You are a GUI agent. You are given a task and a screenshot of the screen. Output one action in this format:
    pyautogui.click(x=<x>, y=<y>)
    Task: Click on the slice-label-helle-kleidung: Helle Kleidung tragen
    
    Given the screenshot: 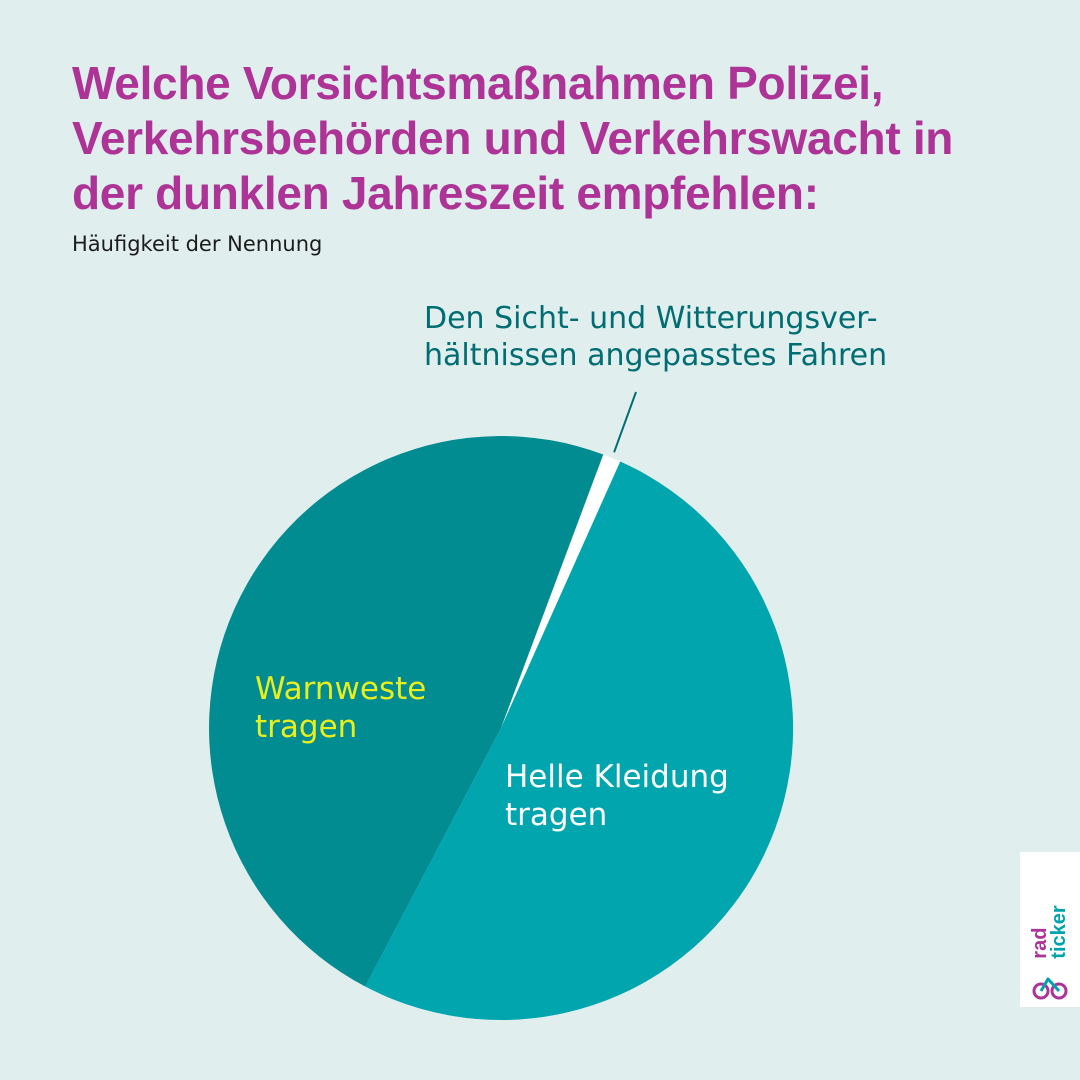 What is the action you would take?
    pyautogui.click(x=617, y=796)
    